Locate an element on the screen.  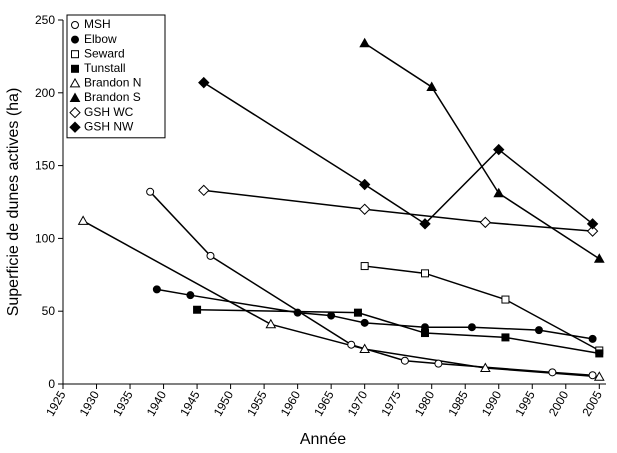
legend-box is located at coordinates (116, 76).